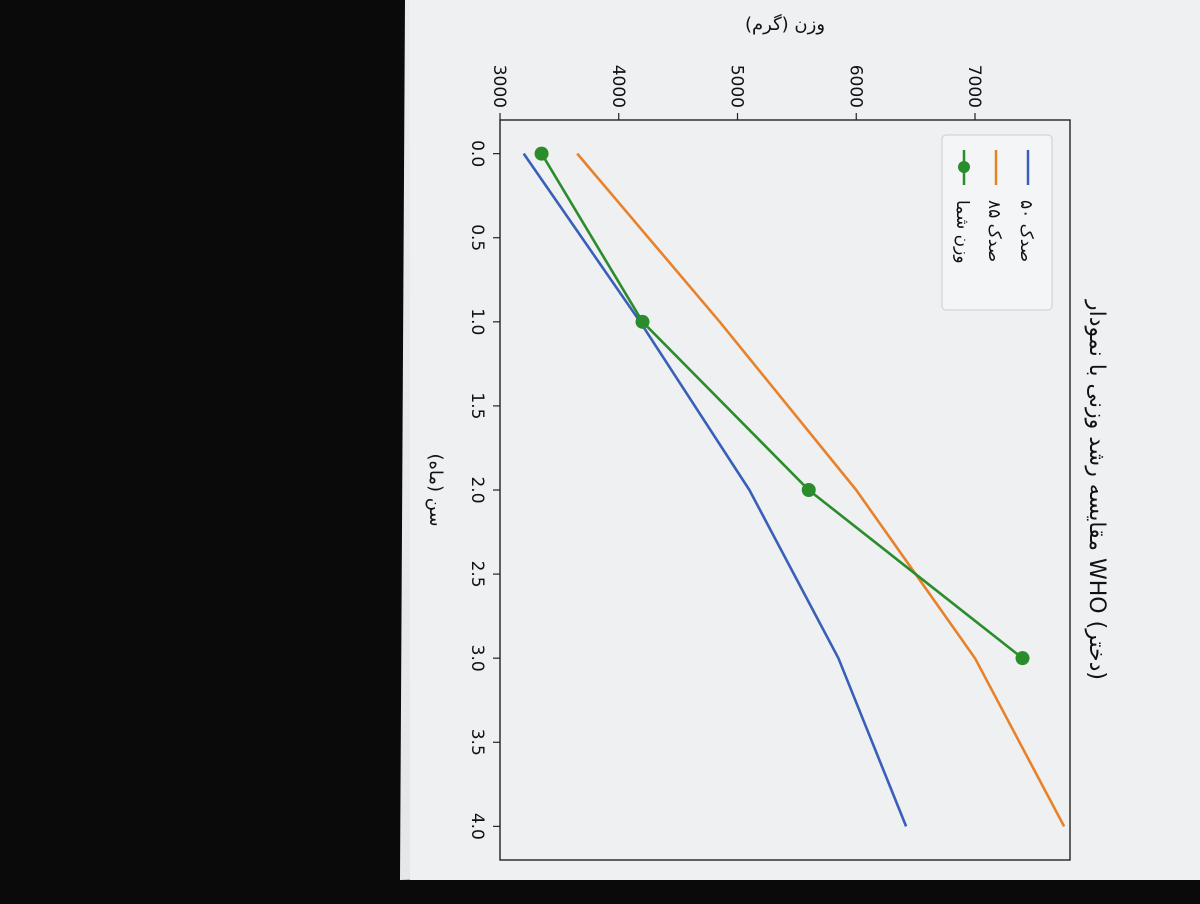 The width and height of the screenshot is (1200, 904). I want to click on y-axis-label: وزن (گرم), so click(785, 24).